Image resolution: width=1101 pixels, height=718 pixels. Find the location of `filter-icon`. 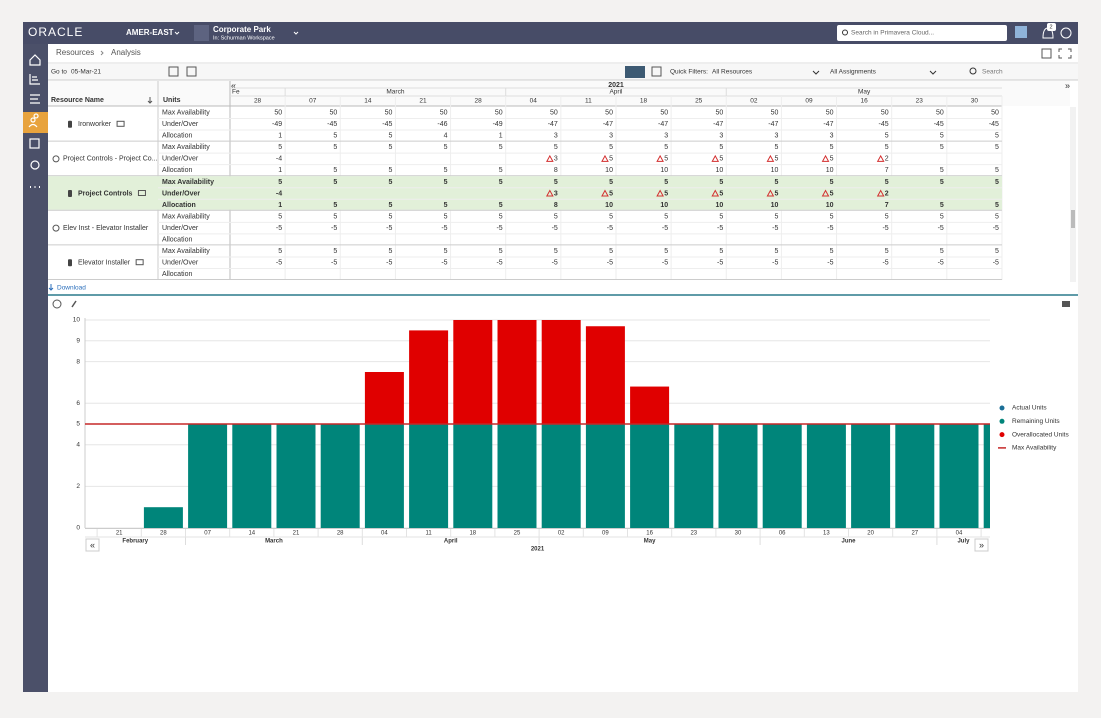

filter-icon is located at coordinates (656, 71).